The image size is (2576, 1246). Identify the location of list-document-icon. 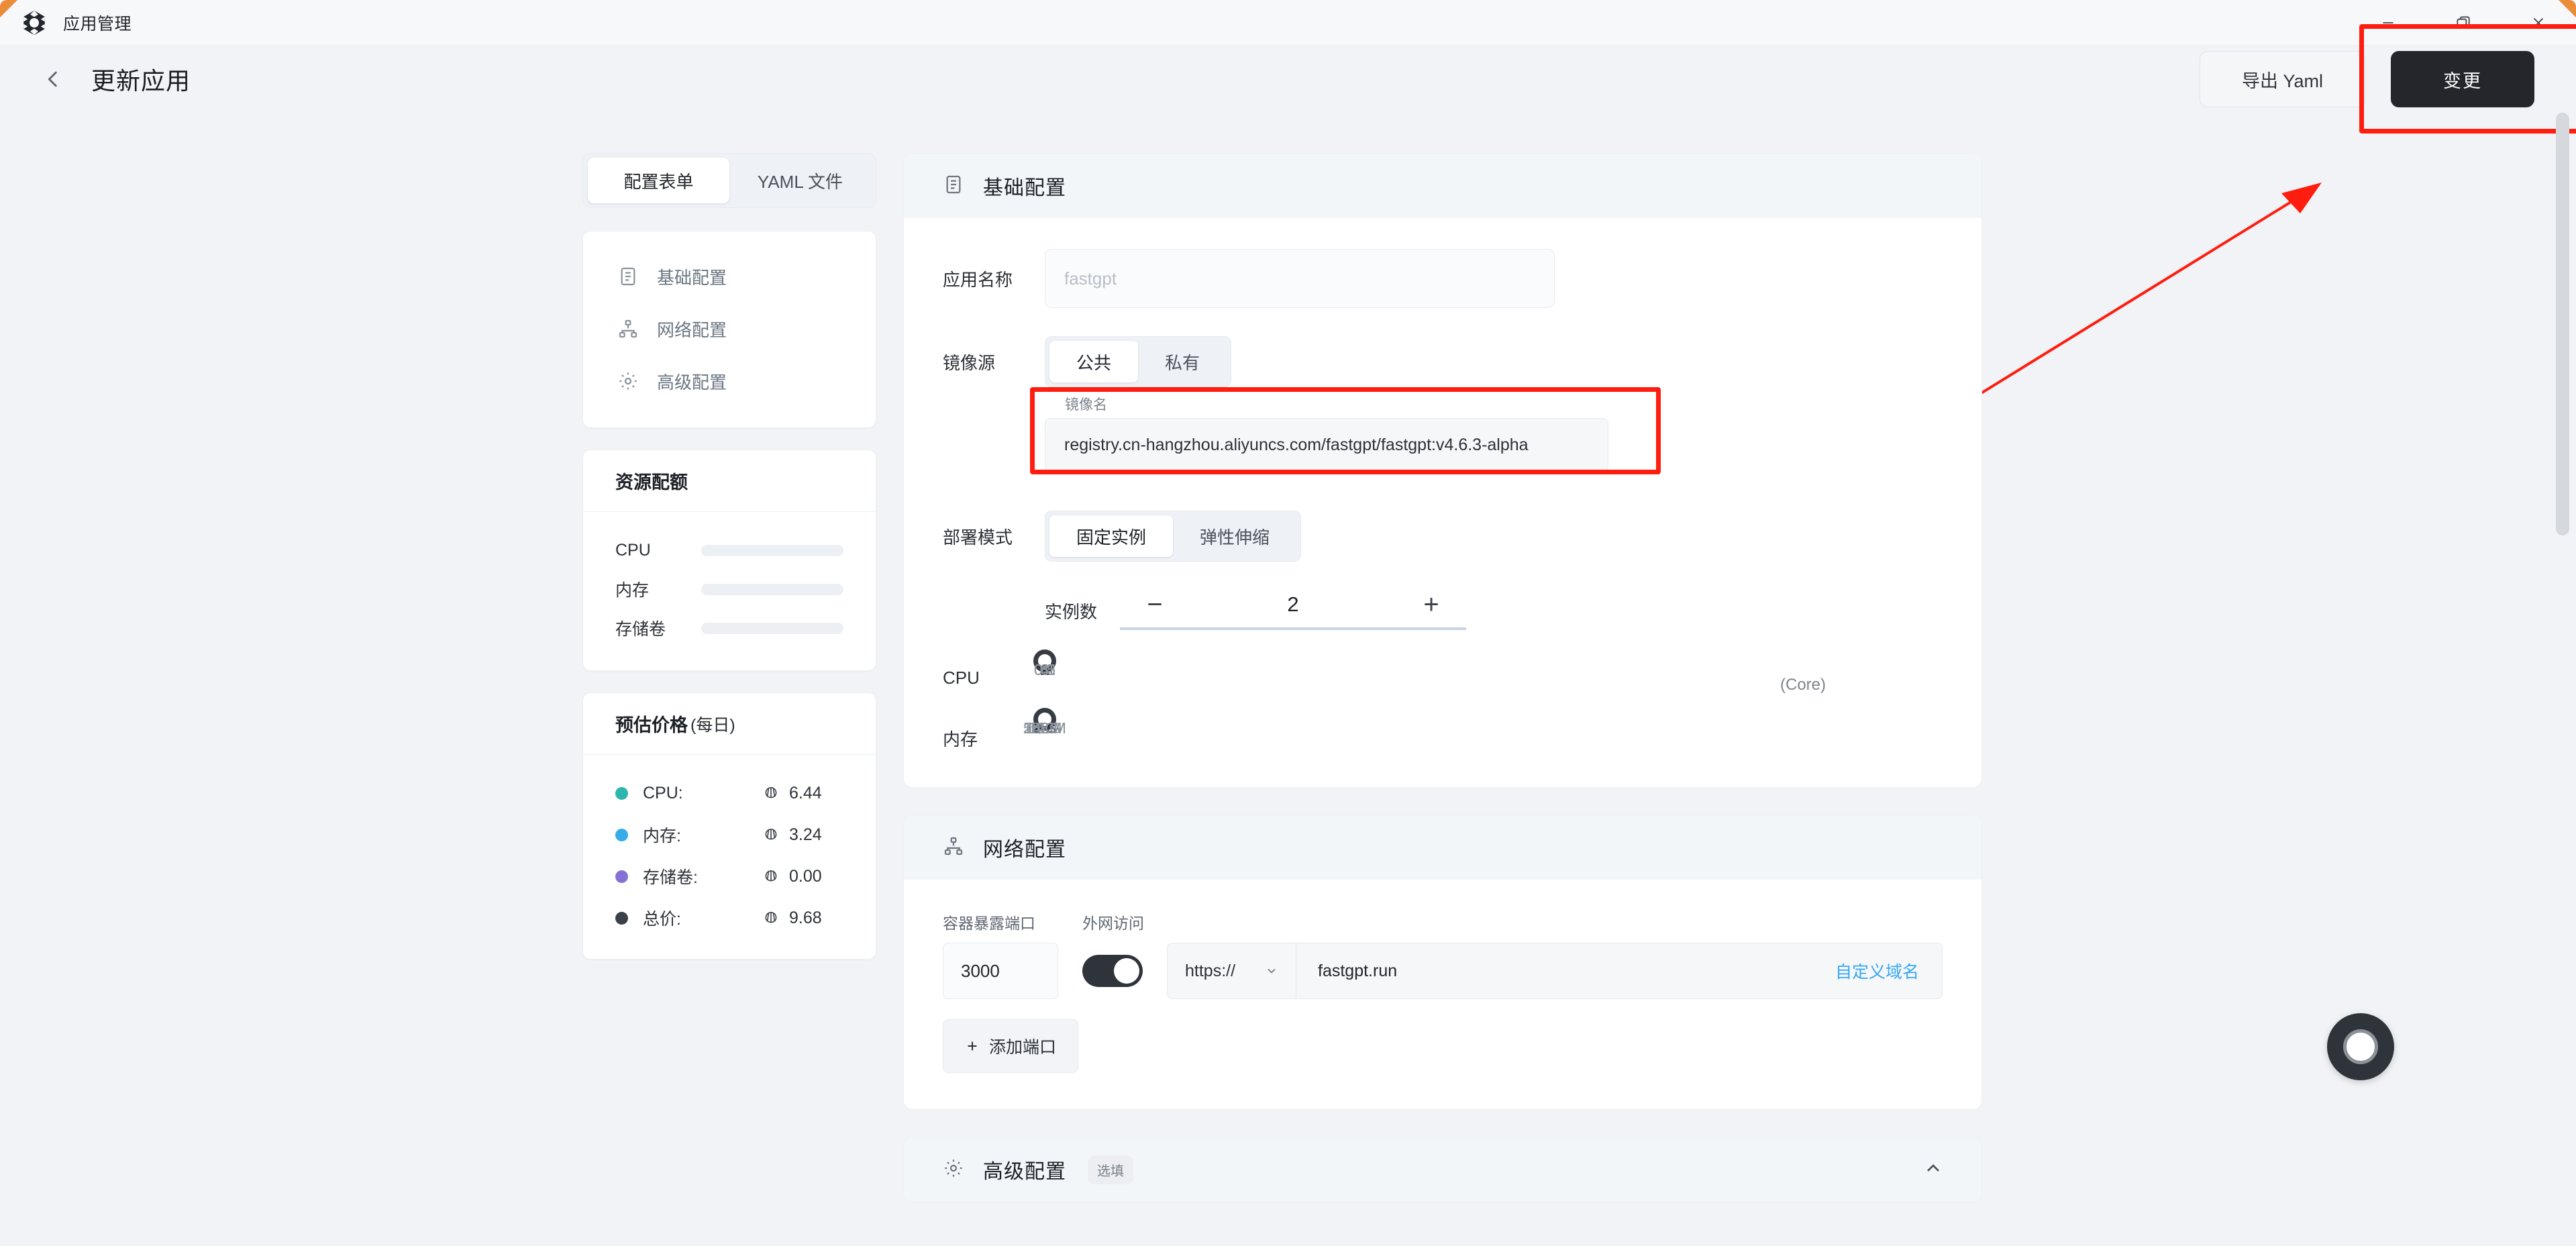
(953, 186).